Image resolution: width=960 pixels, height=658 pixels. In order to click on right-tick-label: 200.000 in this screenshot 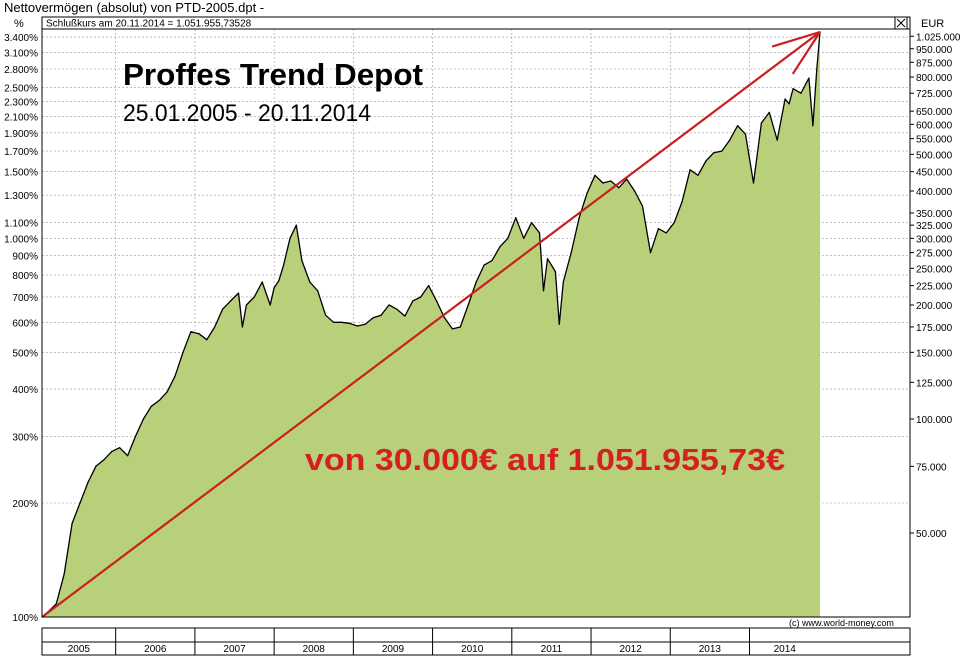, I will do `click(934, 306)`.